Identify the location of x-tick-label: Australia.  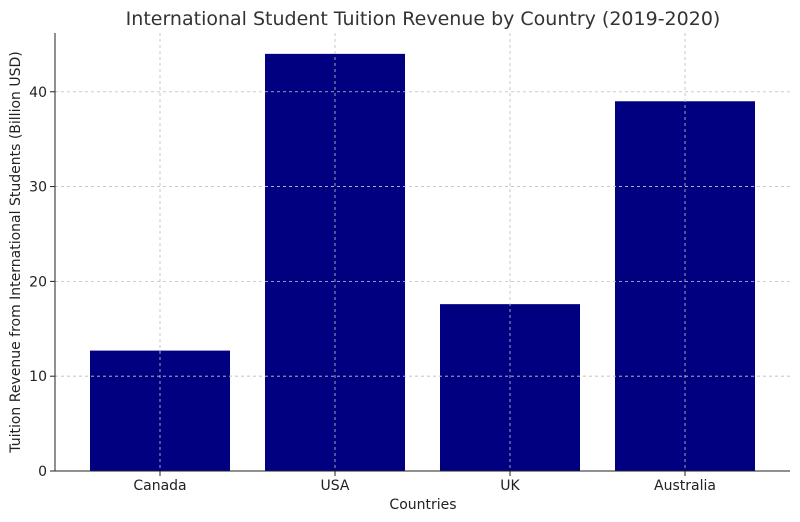
(685, 486).